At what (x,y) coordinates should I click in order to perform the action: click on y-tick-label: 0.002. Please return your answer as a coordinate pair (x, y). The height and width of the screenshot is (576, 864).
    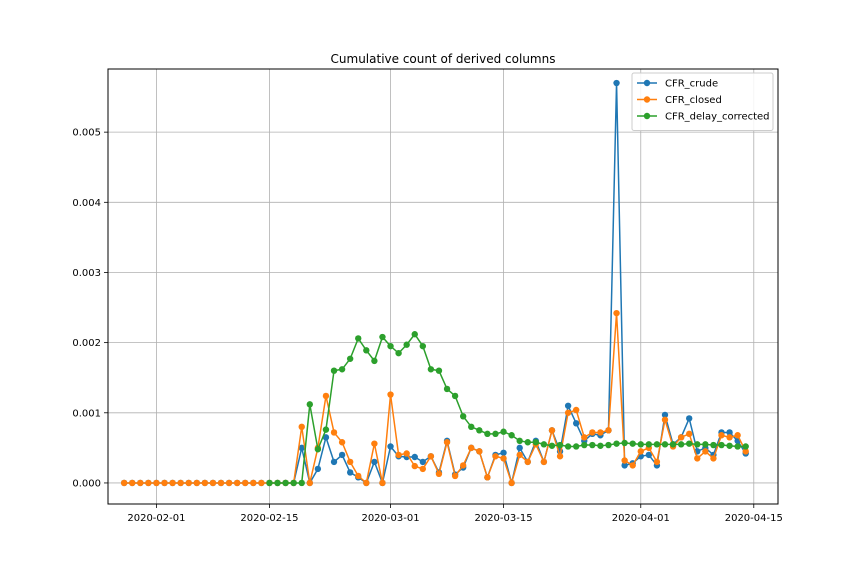
    Looking at the image, I should click on (86, 343).